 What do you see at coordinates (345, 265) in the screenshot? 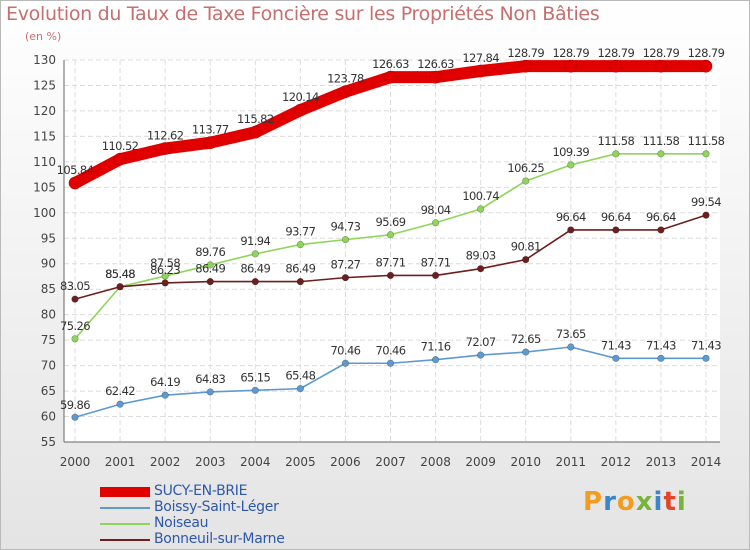
I see `data-label: 87.27` at bounding box center [345, 265].